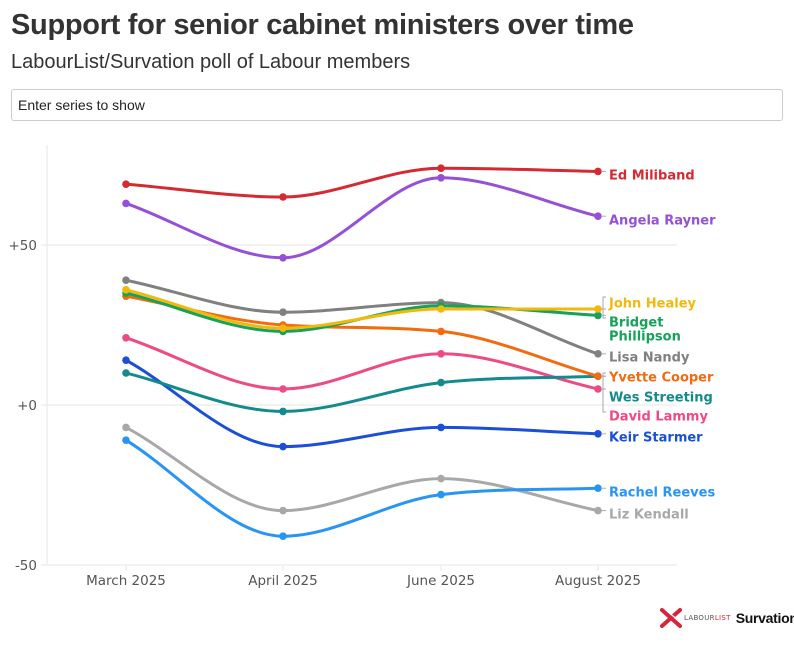  What do you see at coordinates (23, 246) in the screenshot?
I see `y-tick-label: +50` at bounding box center [23, 246].